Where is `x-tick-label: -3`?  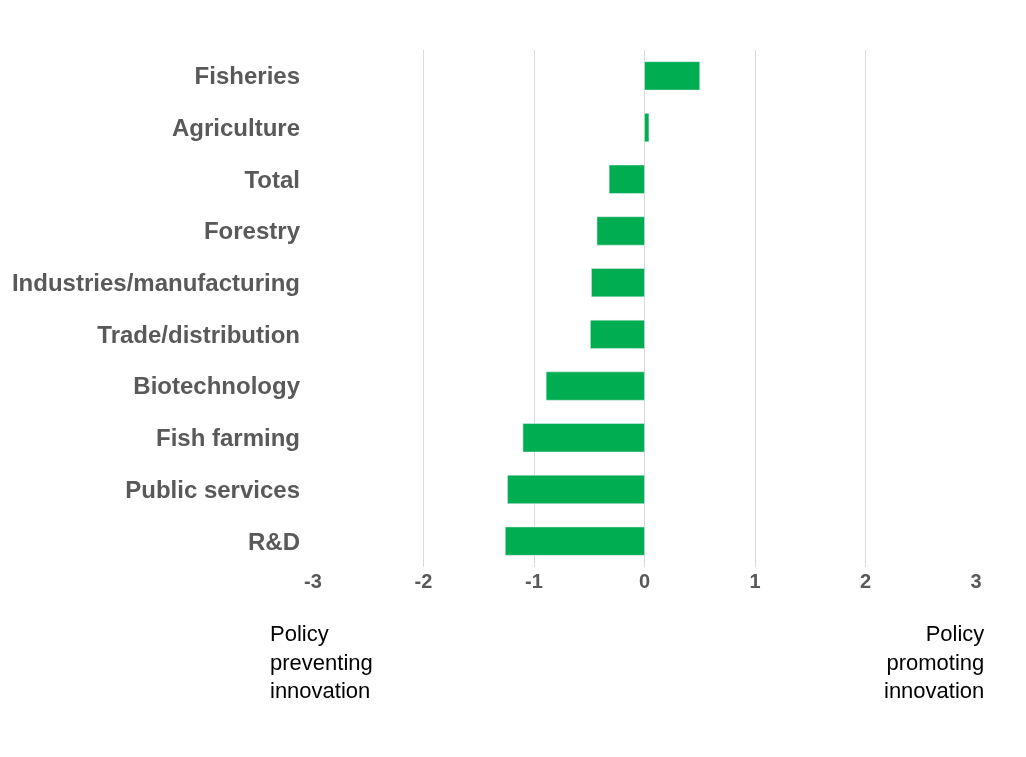 x-tick-label: -3 is located at coordinates (313, 581).